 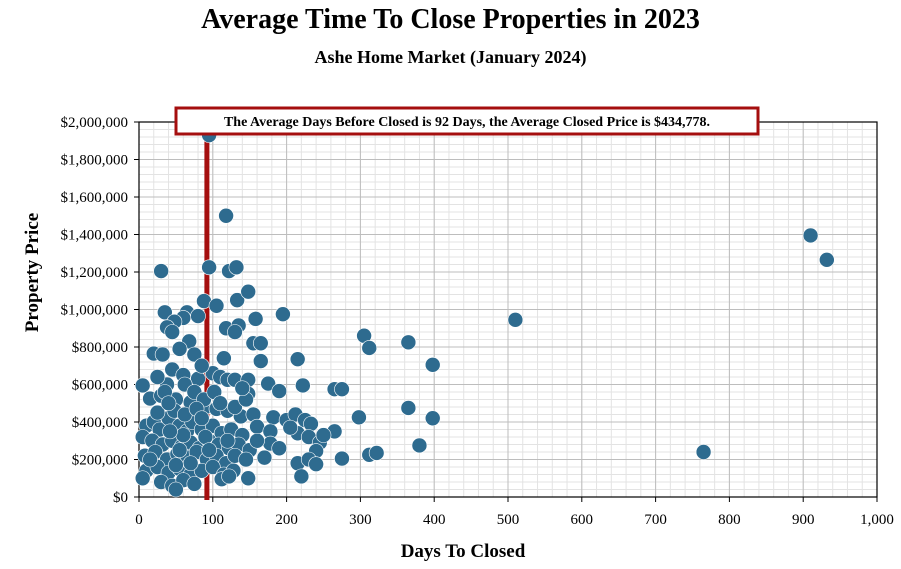 I want to click on y-tick-label: $800,000, so click(x=100, y=348).